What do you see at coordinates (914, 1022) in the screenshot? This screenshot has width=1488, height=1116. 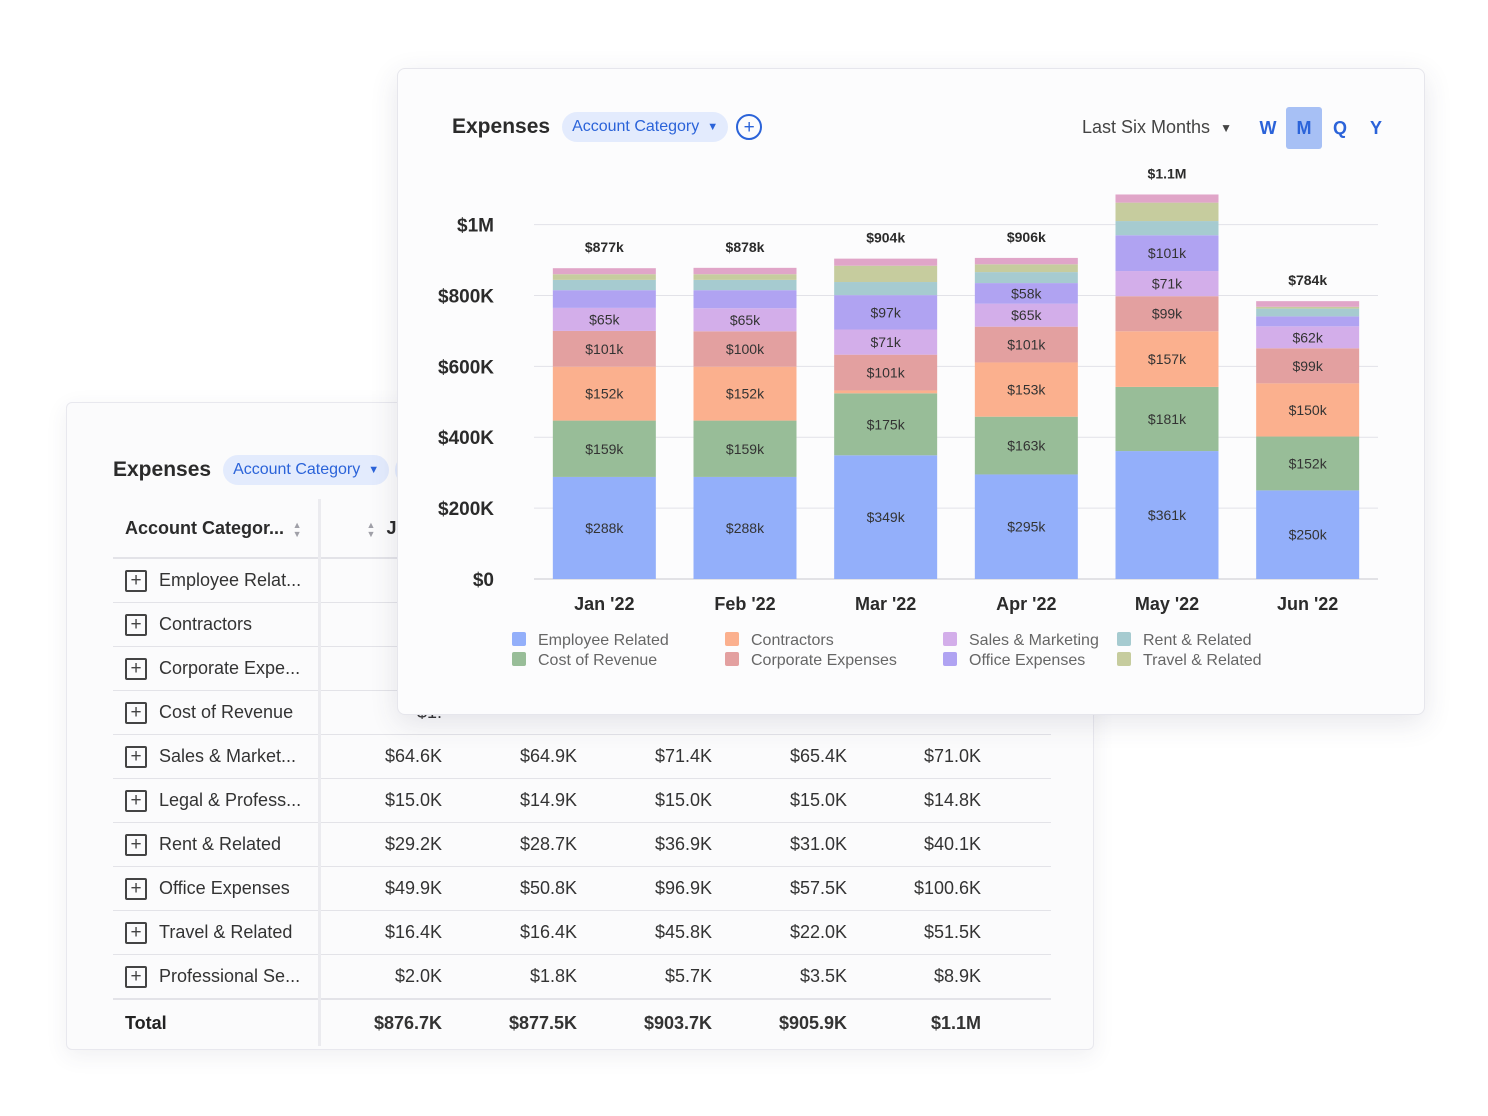 I see `total-cell: $1.1M` at bounding box center [914, 1022].